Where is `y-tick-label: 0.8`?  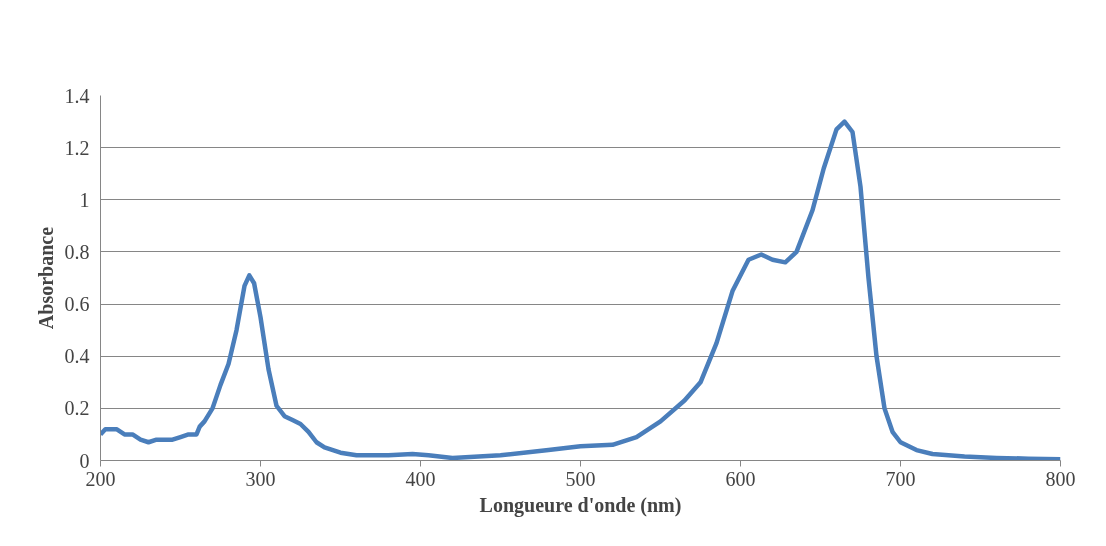
y-tick-label: 0.8 is located at coordinates (77, 251).